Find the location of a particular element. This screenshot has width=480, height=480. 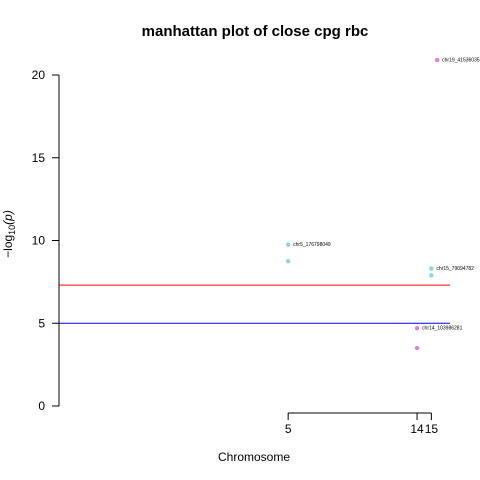

y-axis: 0 5 10 15 20 is located at coordinates (46, 240).